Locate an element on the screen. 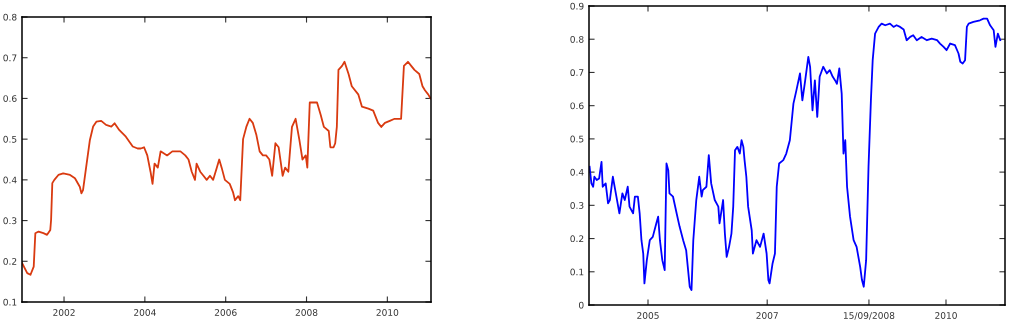 The width and height of the screenshot is (1011, 332). x-tick-label: 2004 is located at coordinates (145, 312).